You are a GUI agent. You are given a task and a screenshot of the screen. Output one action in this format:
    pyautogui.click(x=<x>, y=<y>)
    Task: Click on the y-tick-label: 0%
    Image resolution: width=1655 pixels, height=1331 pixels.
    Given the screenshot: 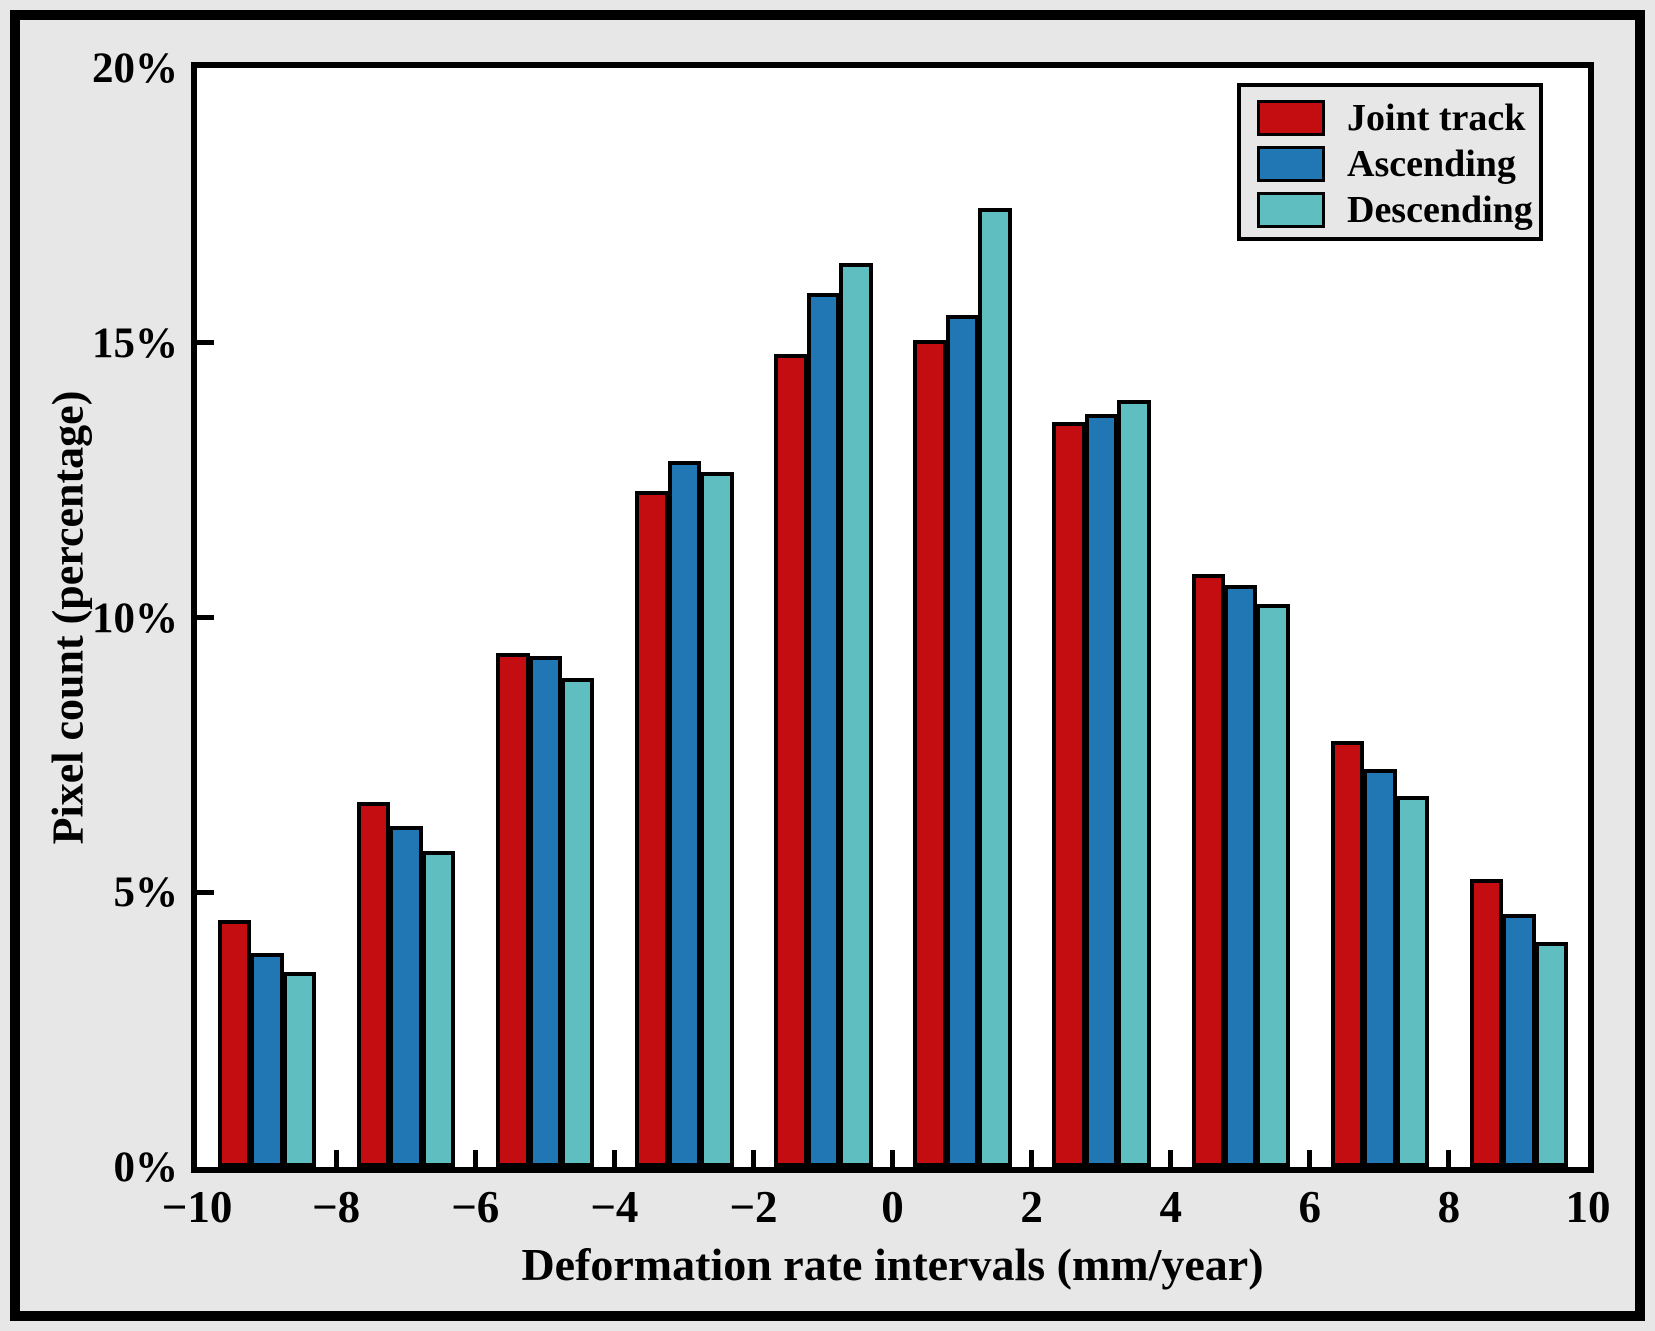 What is the action you would take?
    pyautogui.click(x=146, y=1167)
    